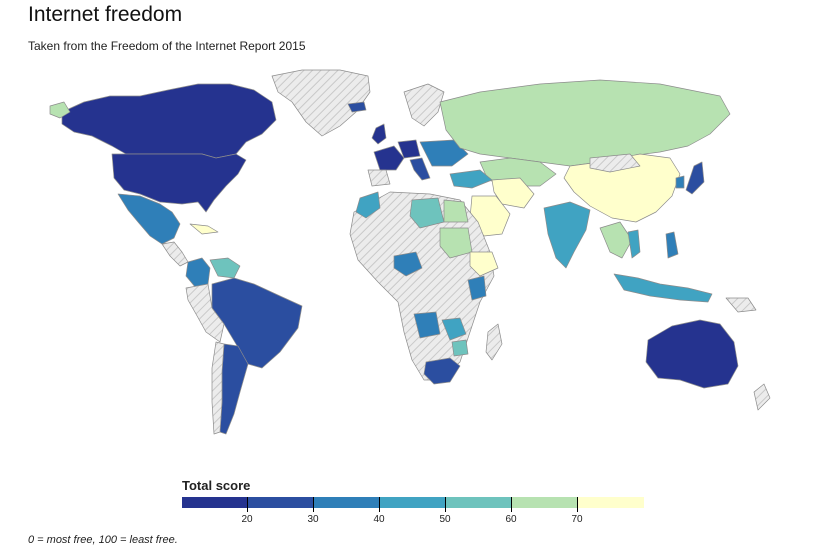 This screenshot has width=817, height=556. Describe the element at coordinates (198, 273) in the screenshot. I see `region-colombia` at that location.